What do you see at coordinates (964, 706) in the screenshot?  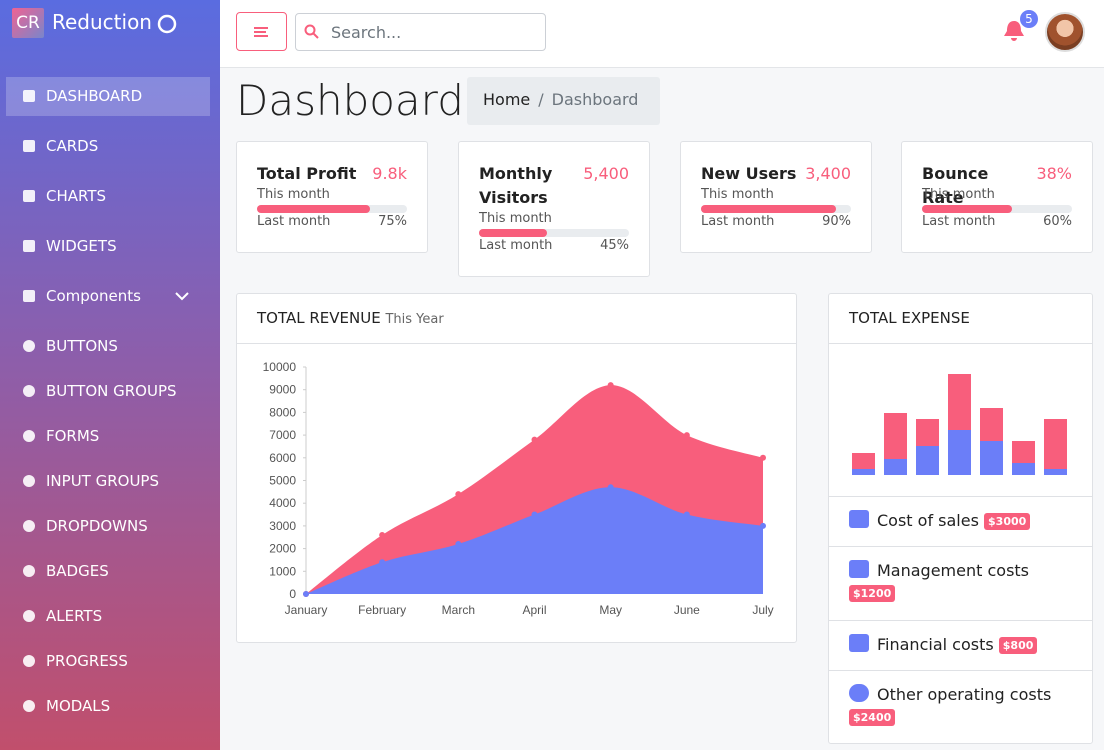 I see `expense-row: Other operating costs $2400` at bounding box center [964, 706].